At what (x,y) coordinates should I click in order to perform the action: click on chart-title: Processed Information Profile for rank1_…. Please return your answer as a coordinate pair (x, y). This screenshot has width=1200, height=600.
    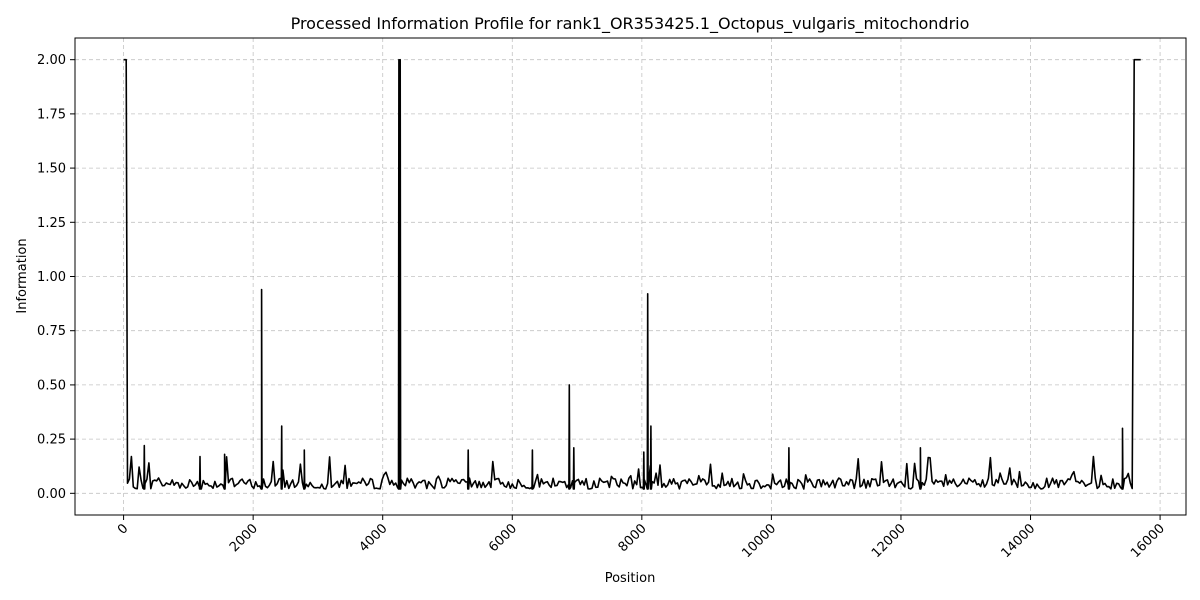
    Looking at the image, I should click on (630, 24).